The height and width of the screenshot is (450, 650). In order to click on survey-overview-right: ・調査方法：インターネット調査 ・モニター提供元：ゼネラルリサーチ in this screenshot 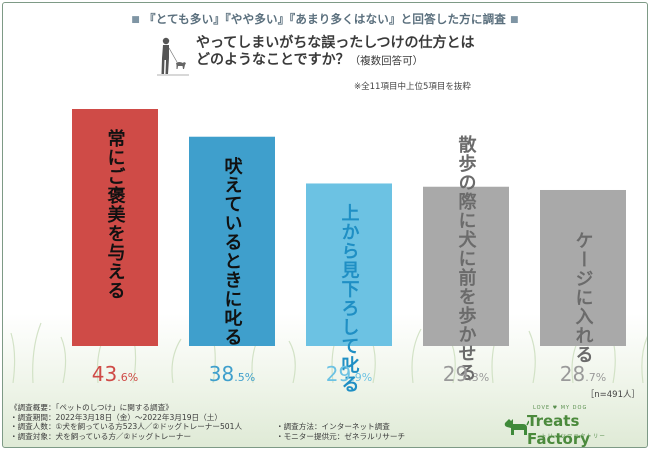, I will do `click(340, 431)`.